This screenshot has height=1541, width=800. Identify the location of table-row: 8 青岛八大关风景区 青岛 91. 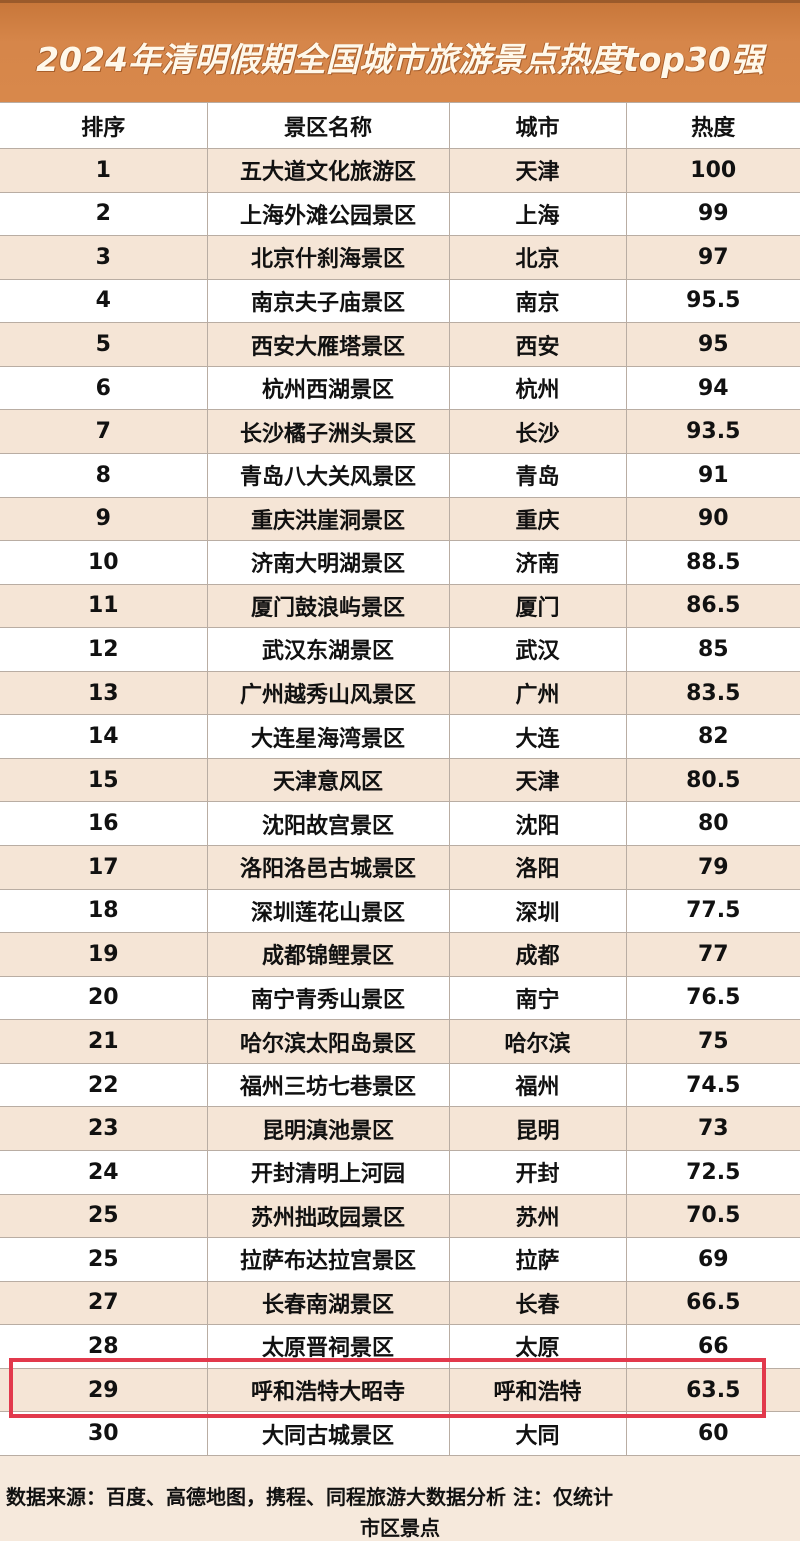
(400, 475).